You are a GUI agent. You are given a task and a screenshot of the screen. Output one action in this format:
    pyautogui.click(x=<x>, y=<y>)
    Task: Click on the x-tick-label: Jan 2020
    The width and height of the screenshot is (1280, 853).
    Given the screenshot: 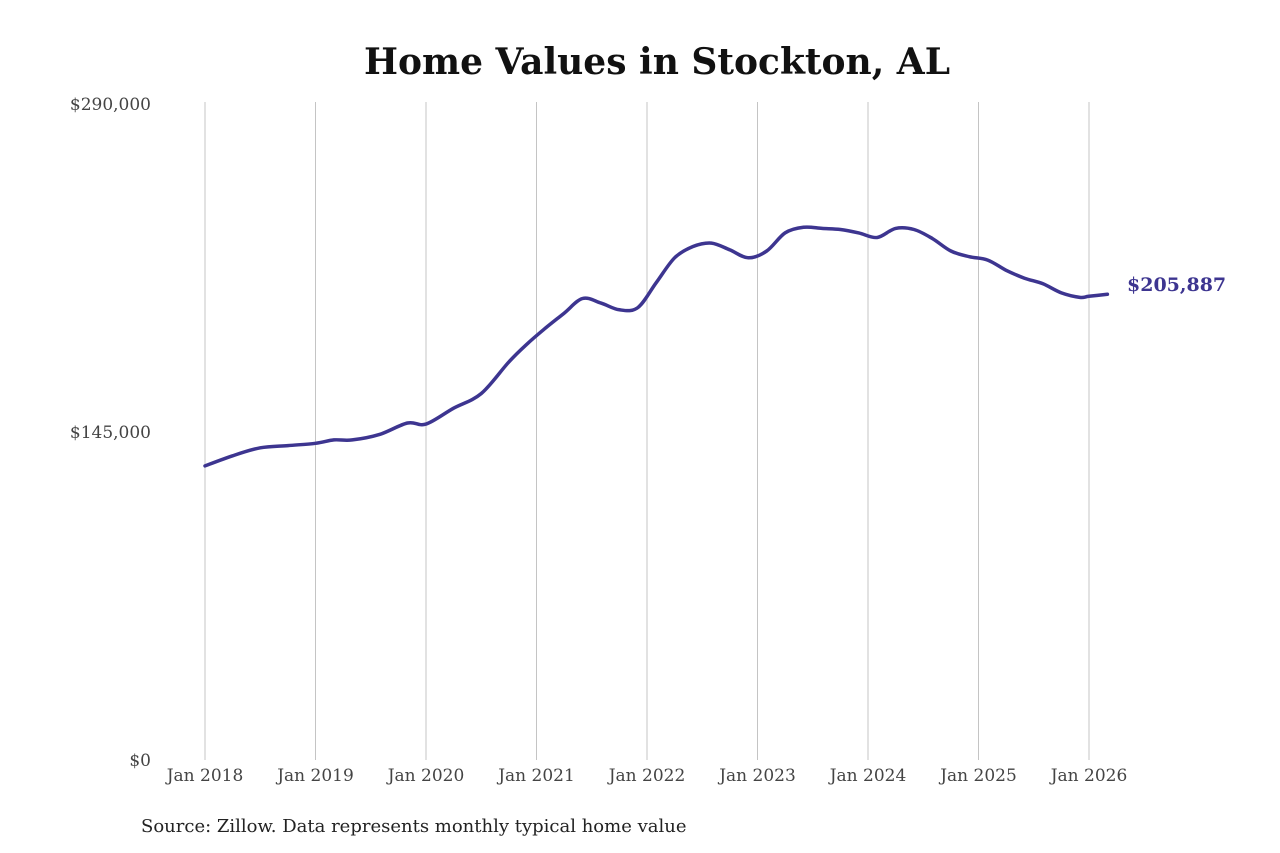 What is the action you would take?
    pyautogui.click(x=425, y=776)
    